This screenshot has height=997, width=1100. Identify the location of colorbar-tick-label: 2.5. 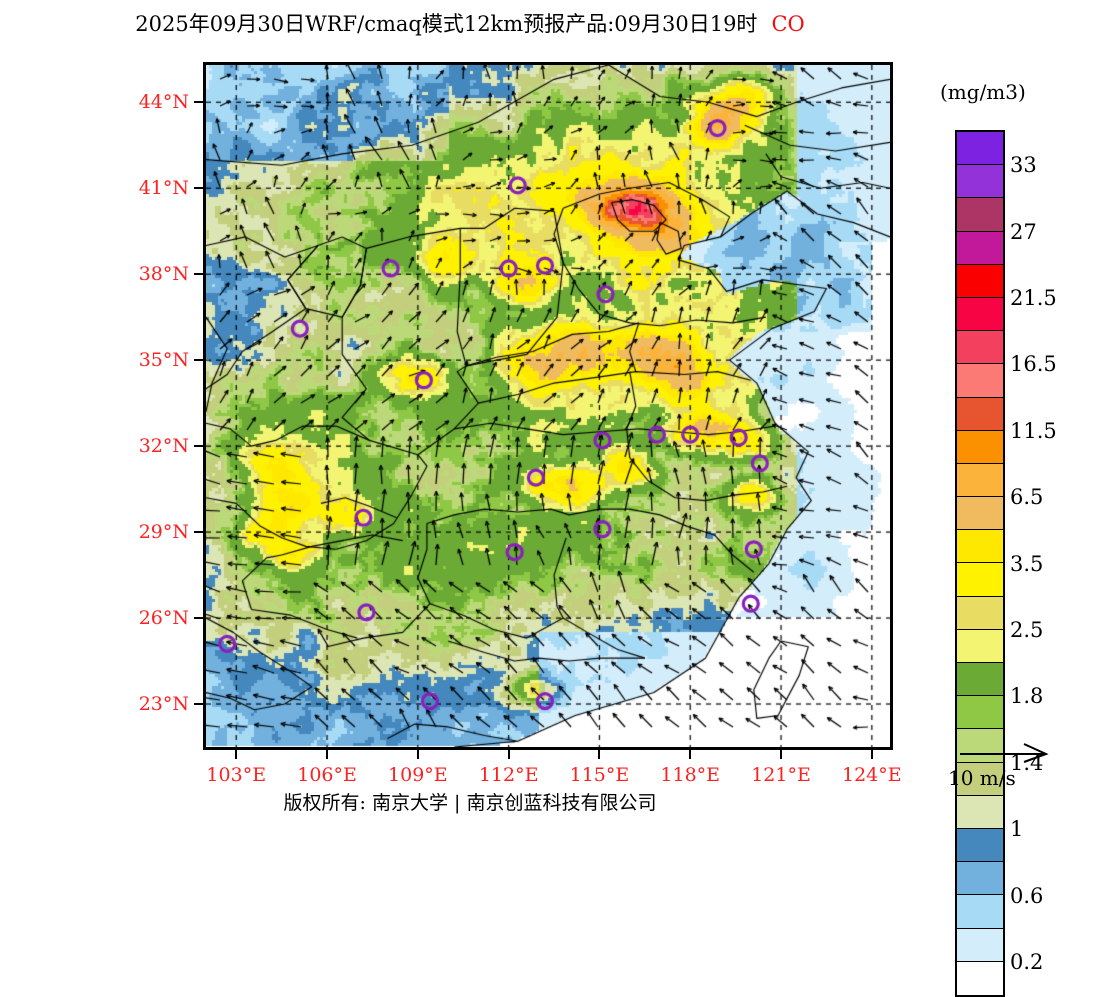
(1027, 630).